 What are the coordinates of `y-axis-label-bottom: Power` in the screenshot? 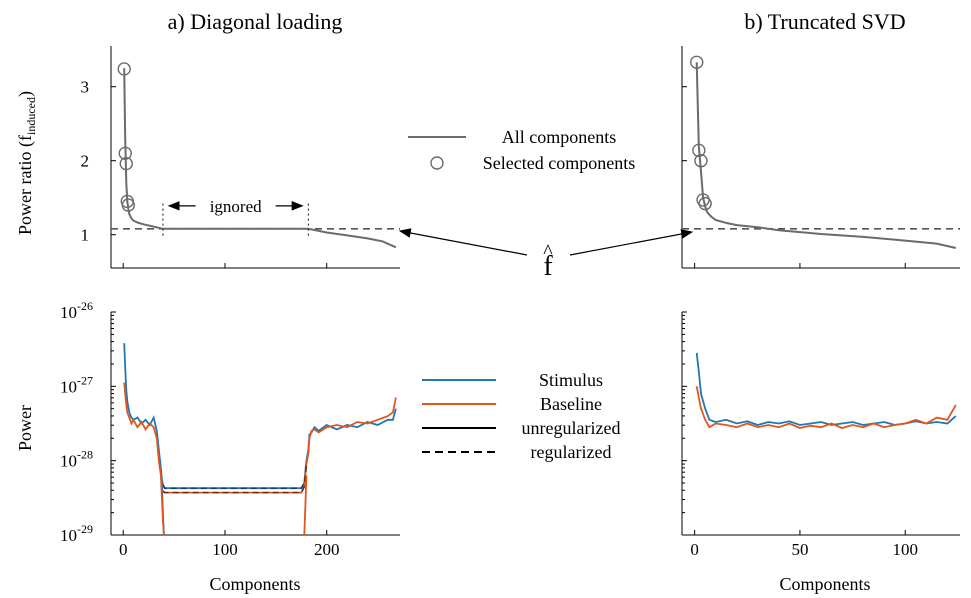 It's located at (25, 428).